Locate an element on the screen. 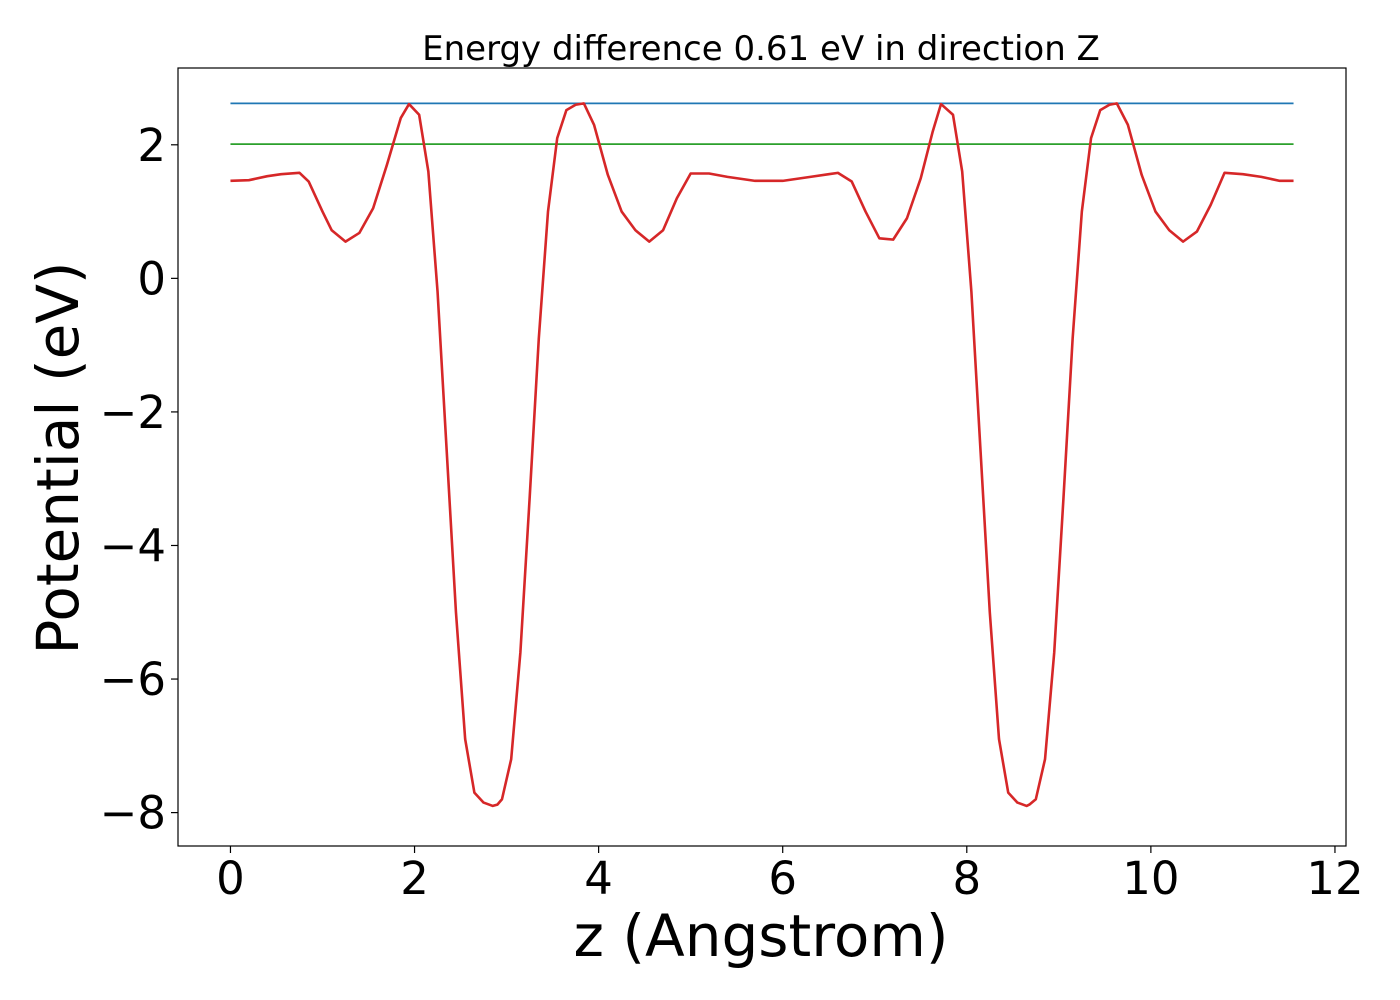 This screenshot has height=1000, width=1400. x-tick-label: 12 is located at coordinates (1334, 878).